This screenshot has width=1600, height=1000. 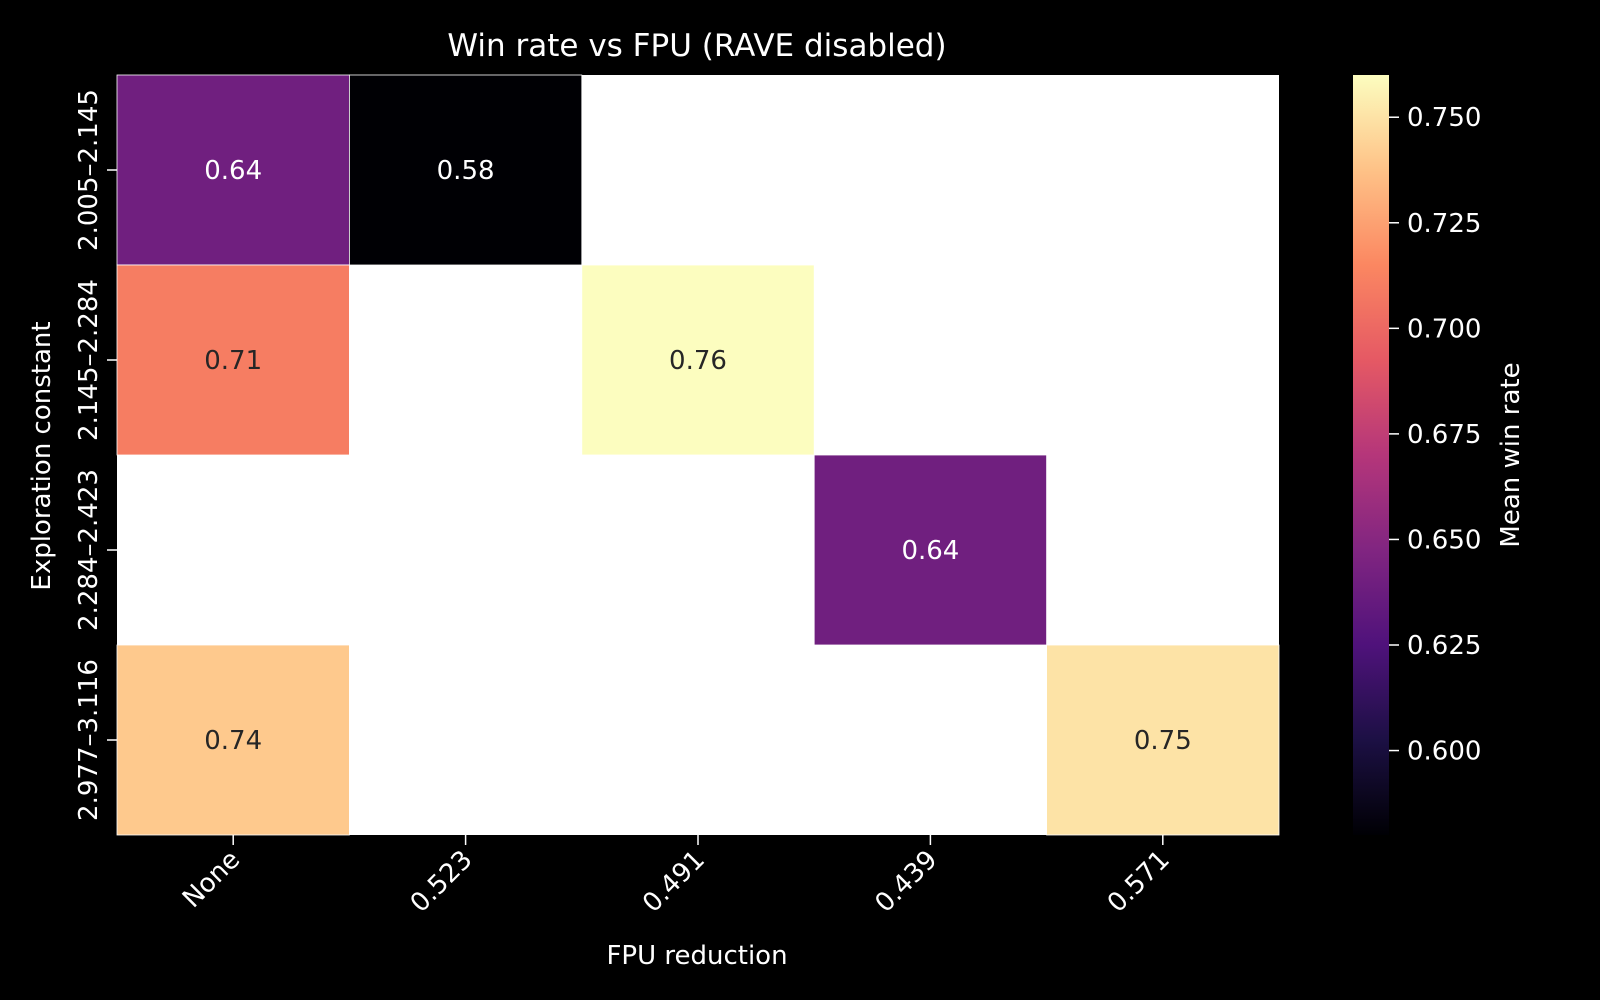 What do you see at coordinates (89, 360) in the screenshot?
I see `y-tick-label: 2.145–2.284` at bounding box center [89, 360].